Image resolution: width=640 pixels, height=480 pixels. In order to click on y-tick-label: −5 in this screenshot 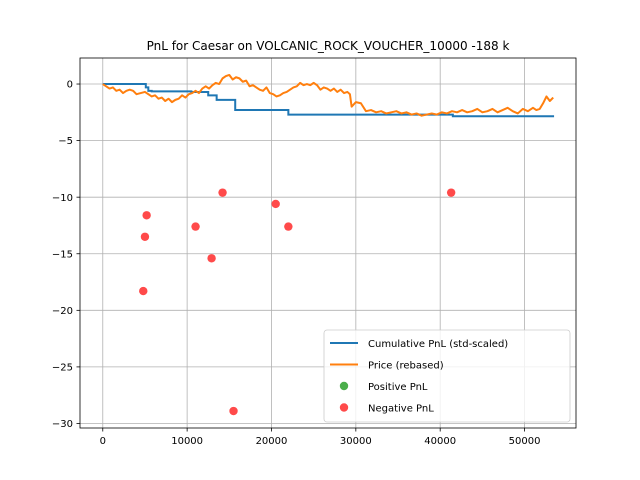, I will do `click(65, 141)`.